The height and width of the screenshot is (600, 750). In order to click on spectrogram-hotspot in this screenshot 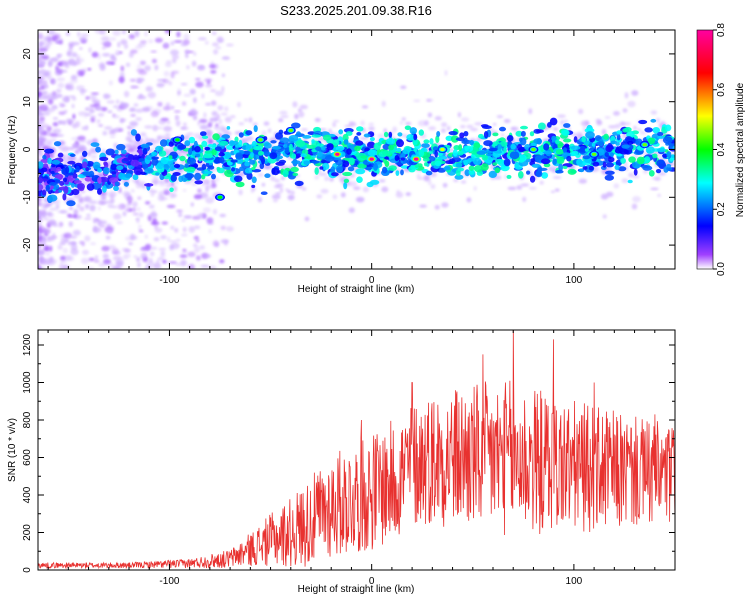, I will do `click(644, 145)`.